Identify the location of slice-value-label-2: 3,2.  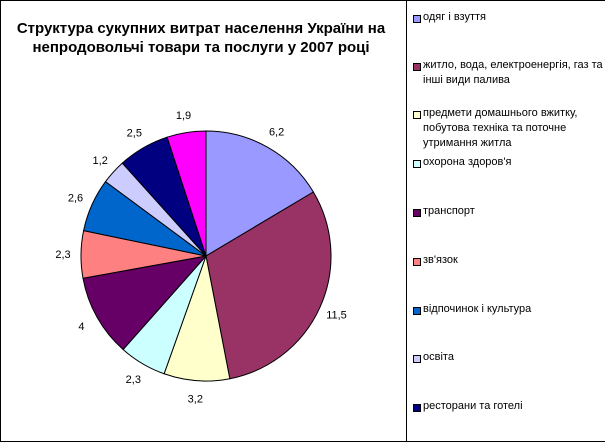
(195, 400).